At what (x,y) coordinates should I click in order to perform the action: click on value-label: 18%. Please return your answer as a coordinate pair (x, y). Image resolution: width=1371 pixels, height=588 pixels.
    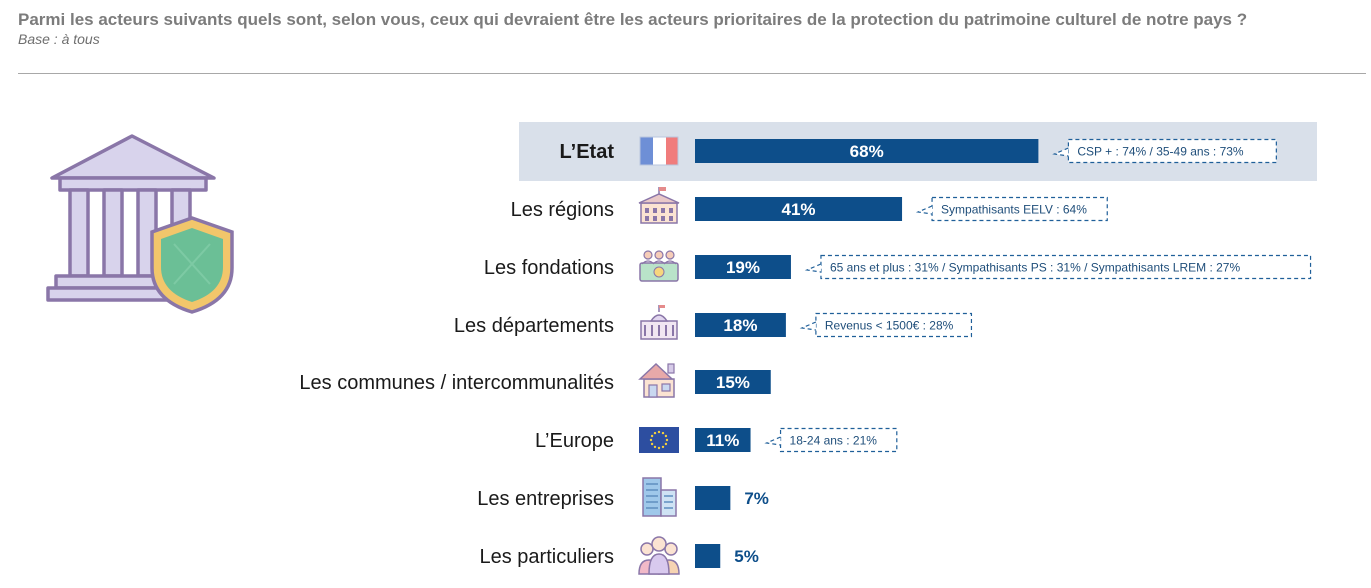
    Looking at the image, I should click on (740, 325).